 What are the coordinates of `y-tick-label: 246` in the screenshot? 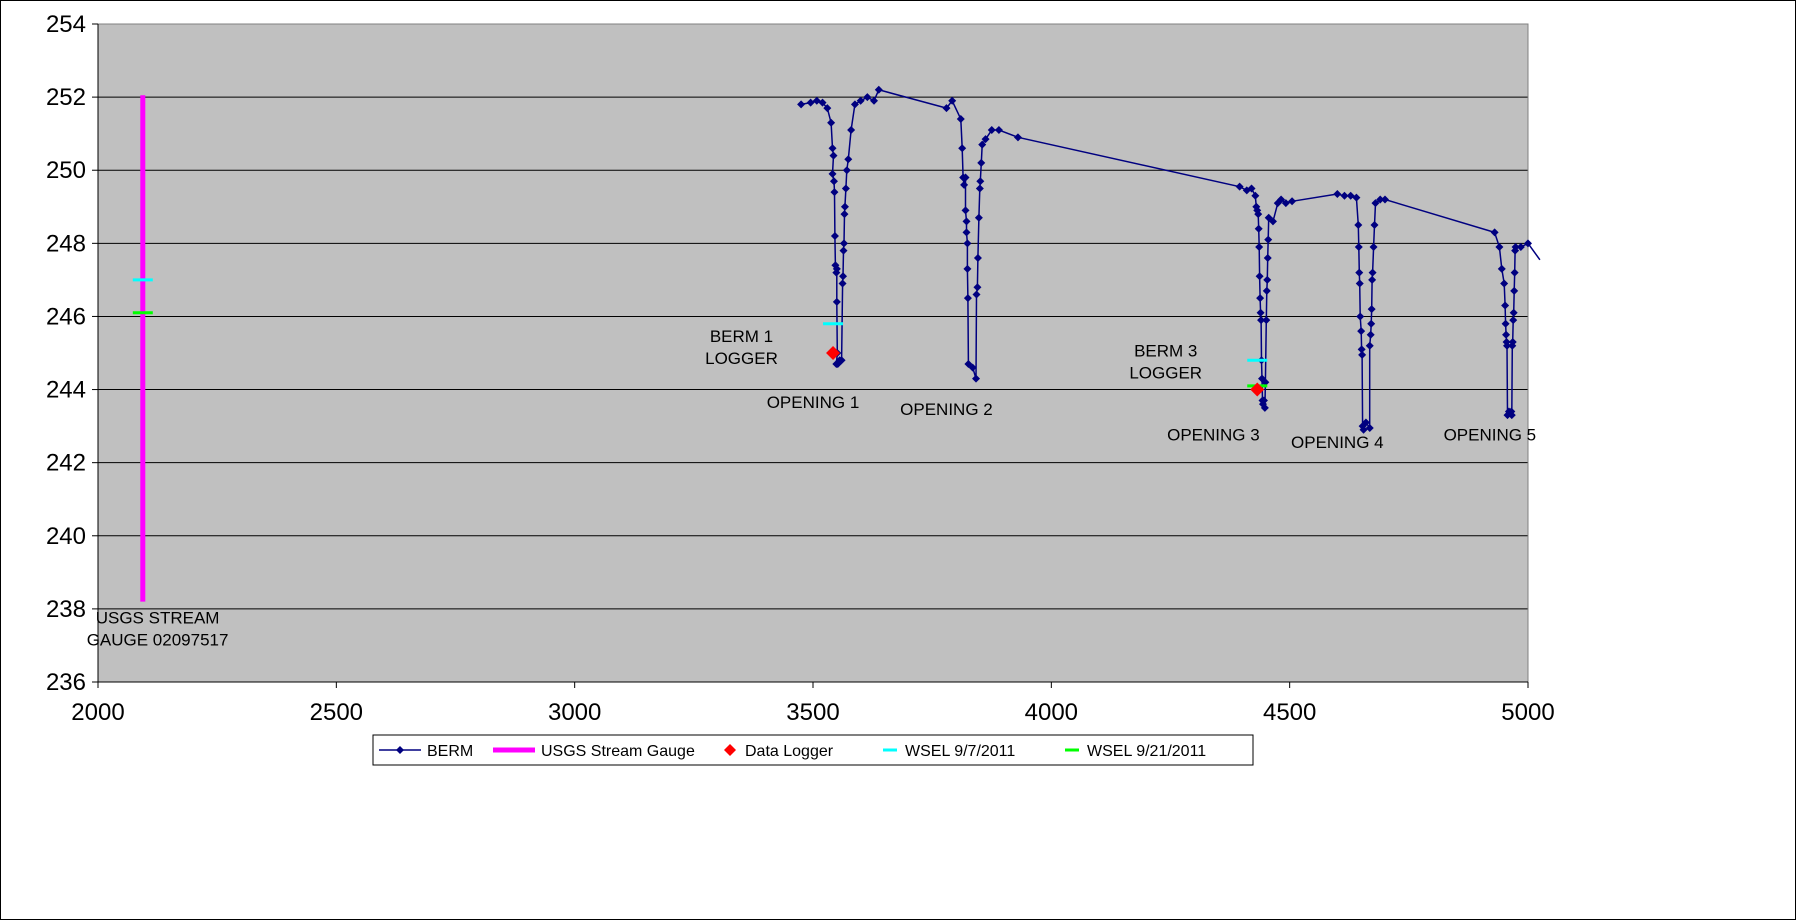 It's located at (66, 316).